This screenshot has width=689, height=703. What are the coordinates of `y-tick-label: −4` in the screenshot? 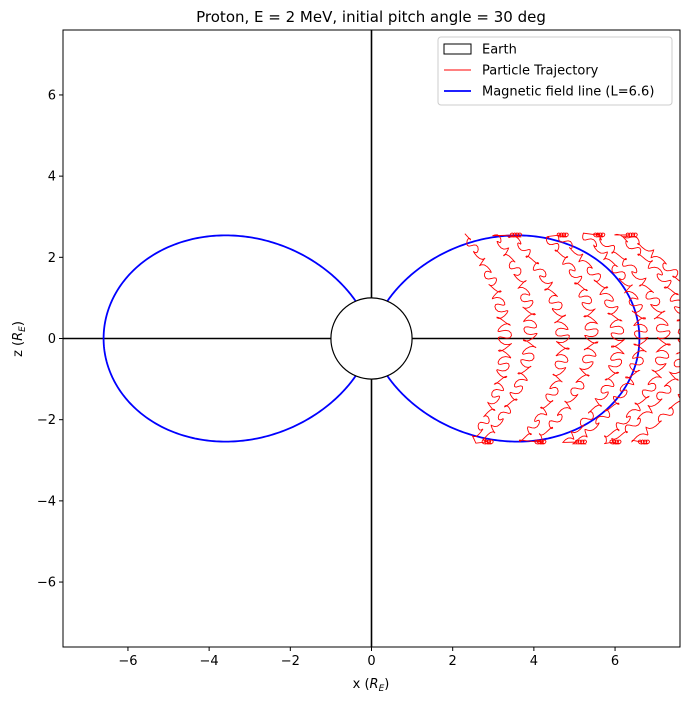 It's located at (46, 501).